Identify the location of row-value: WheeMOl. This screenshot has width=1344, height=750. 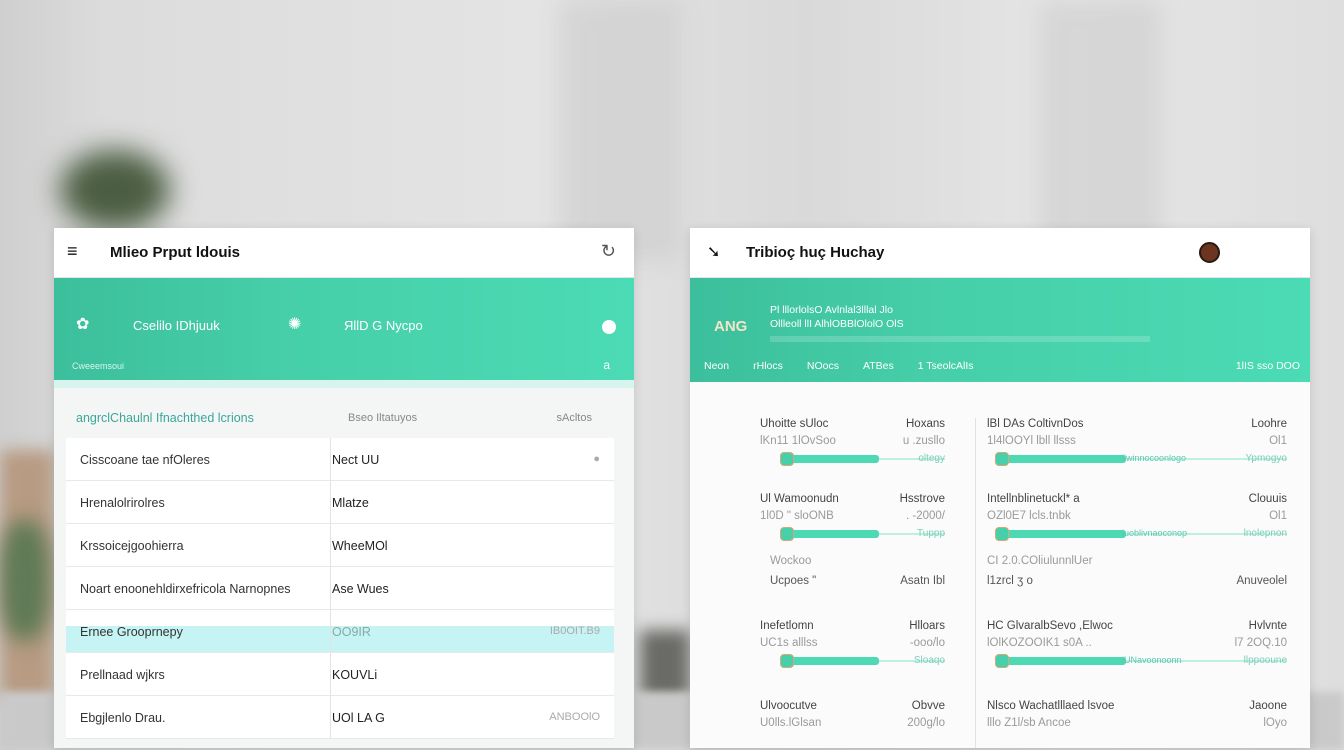
(360, 546).